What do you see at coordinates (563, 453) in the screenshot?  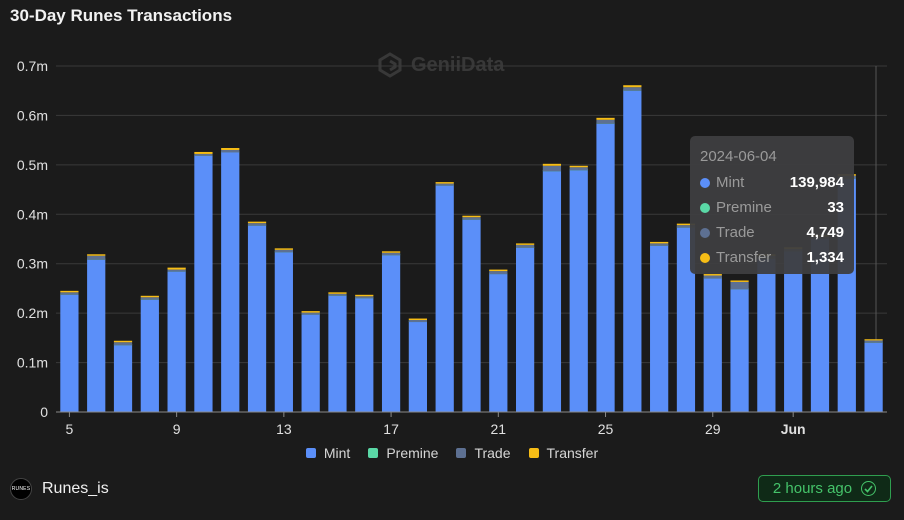 I see `legend-item-transfer: Transfer` at bounding box center [563, 453].